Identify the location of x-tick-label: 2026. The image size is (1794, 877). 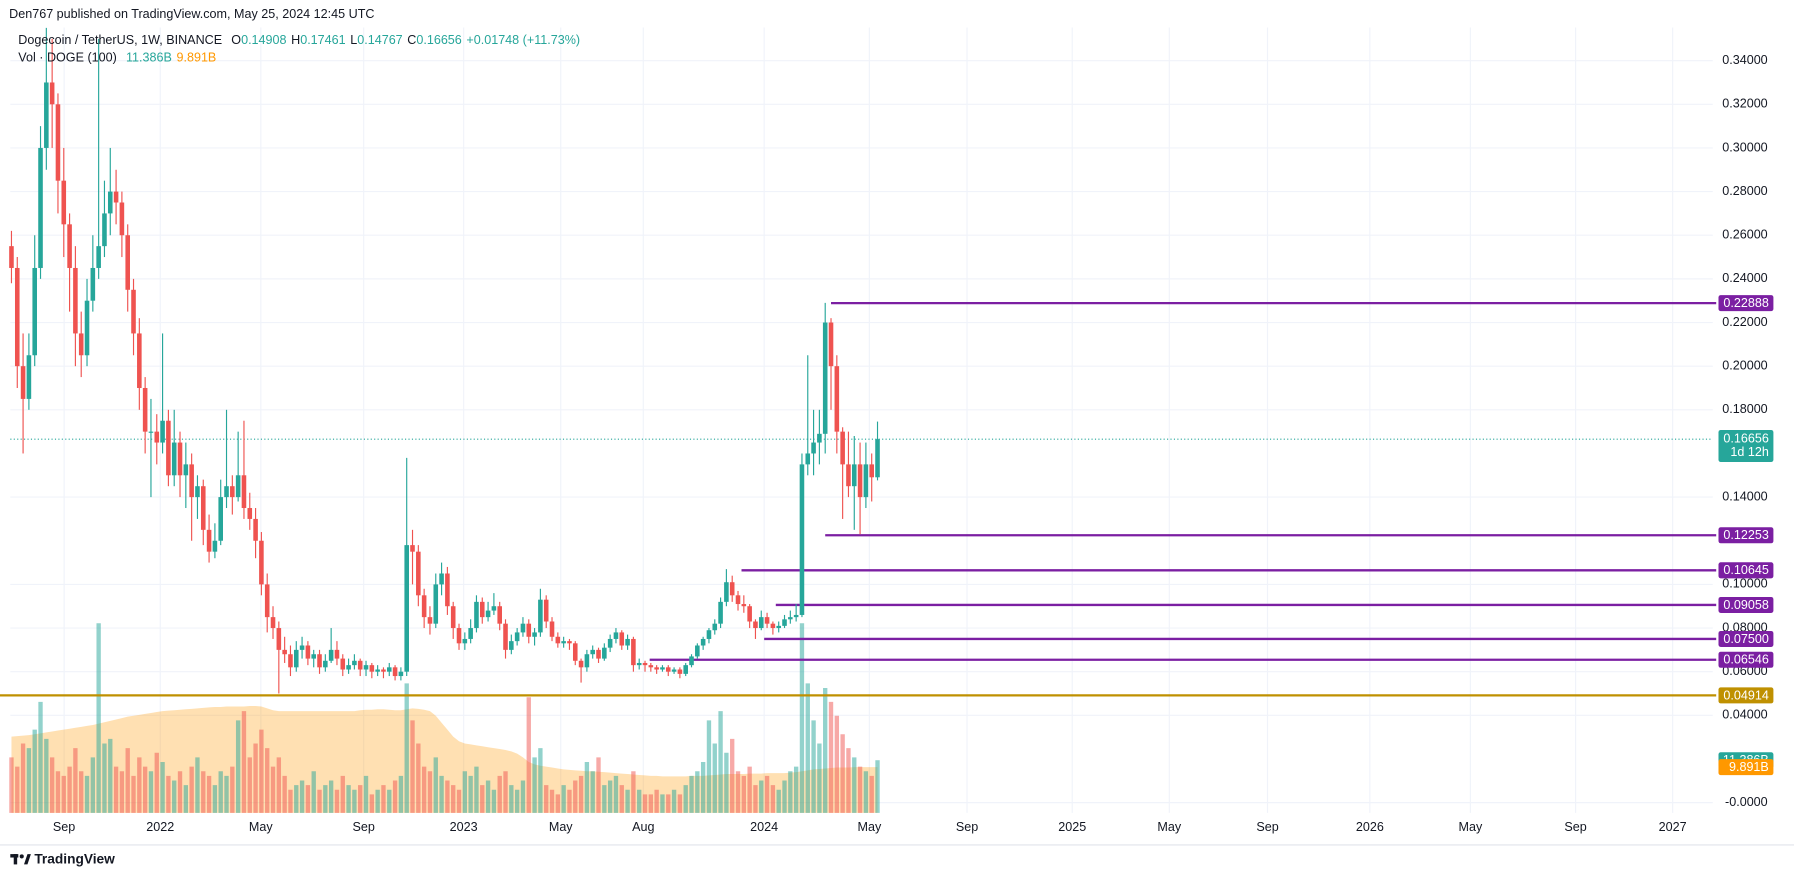
(1370, 827).